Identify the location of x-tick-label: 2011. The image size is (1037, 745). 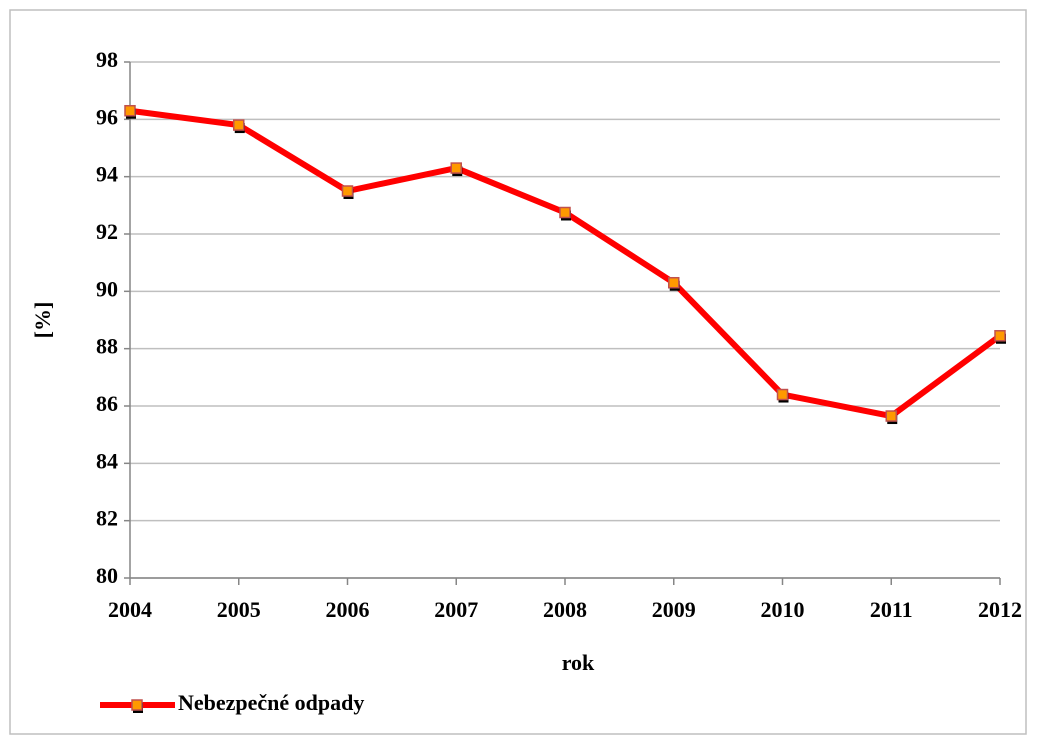
(891, 609).